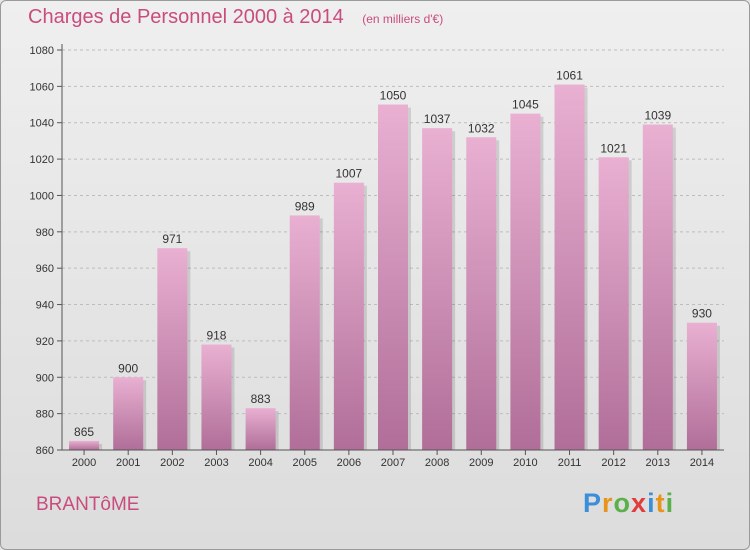  Describe the element at coordinates (216, 336) in the screenshot. I see `bar-value-label: 918` at that location.